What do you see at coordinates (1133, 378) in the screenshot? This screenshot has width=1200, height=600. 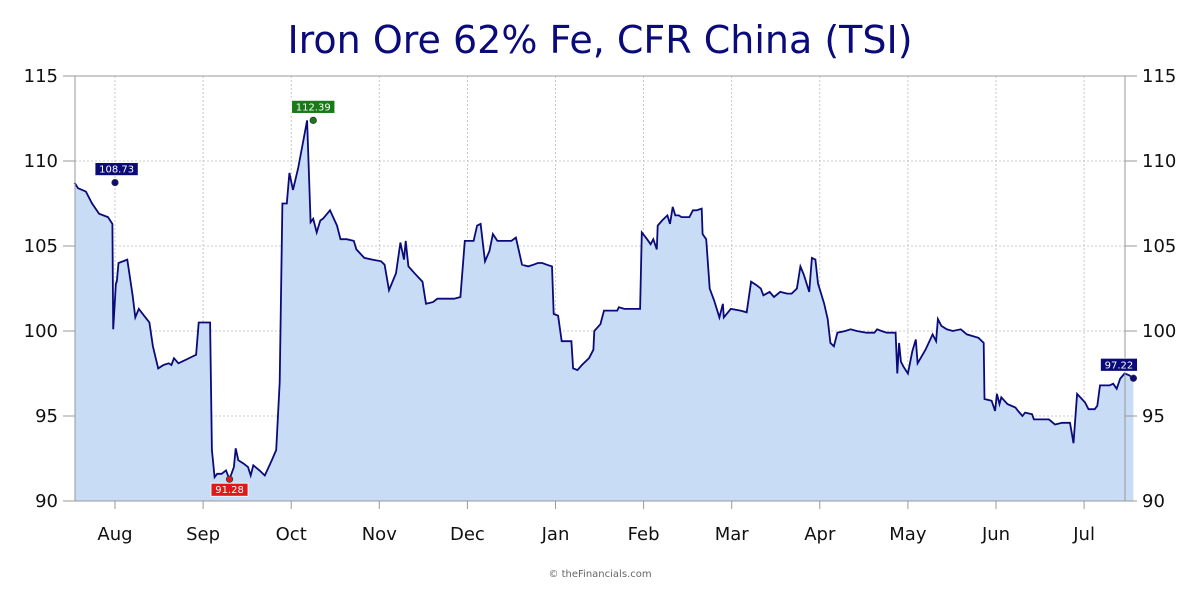 I see `end-marker` at bounding box center [1133, 378].